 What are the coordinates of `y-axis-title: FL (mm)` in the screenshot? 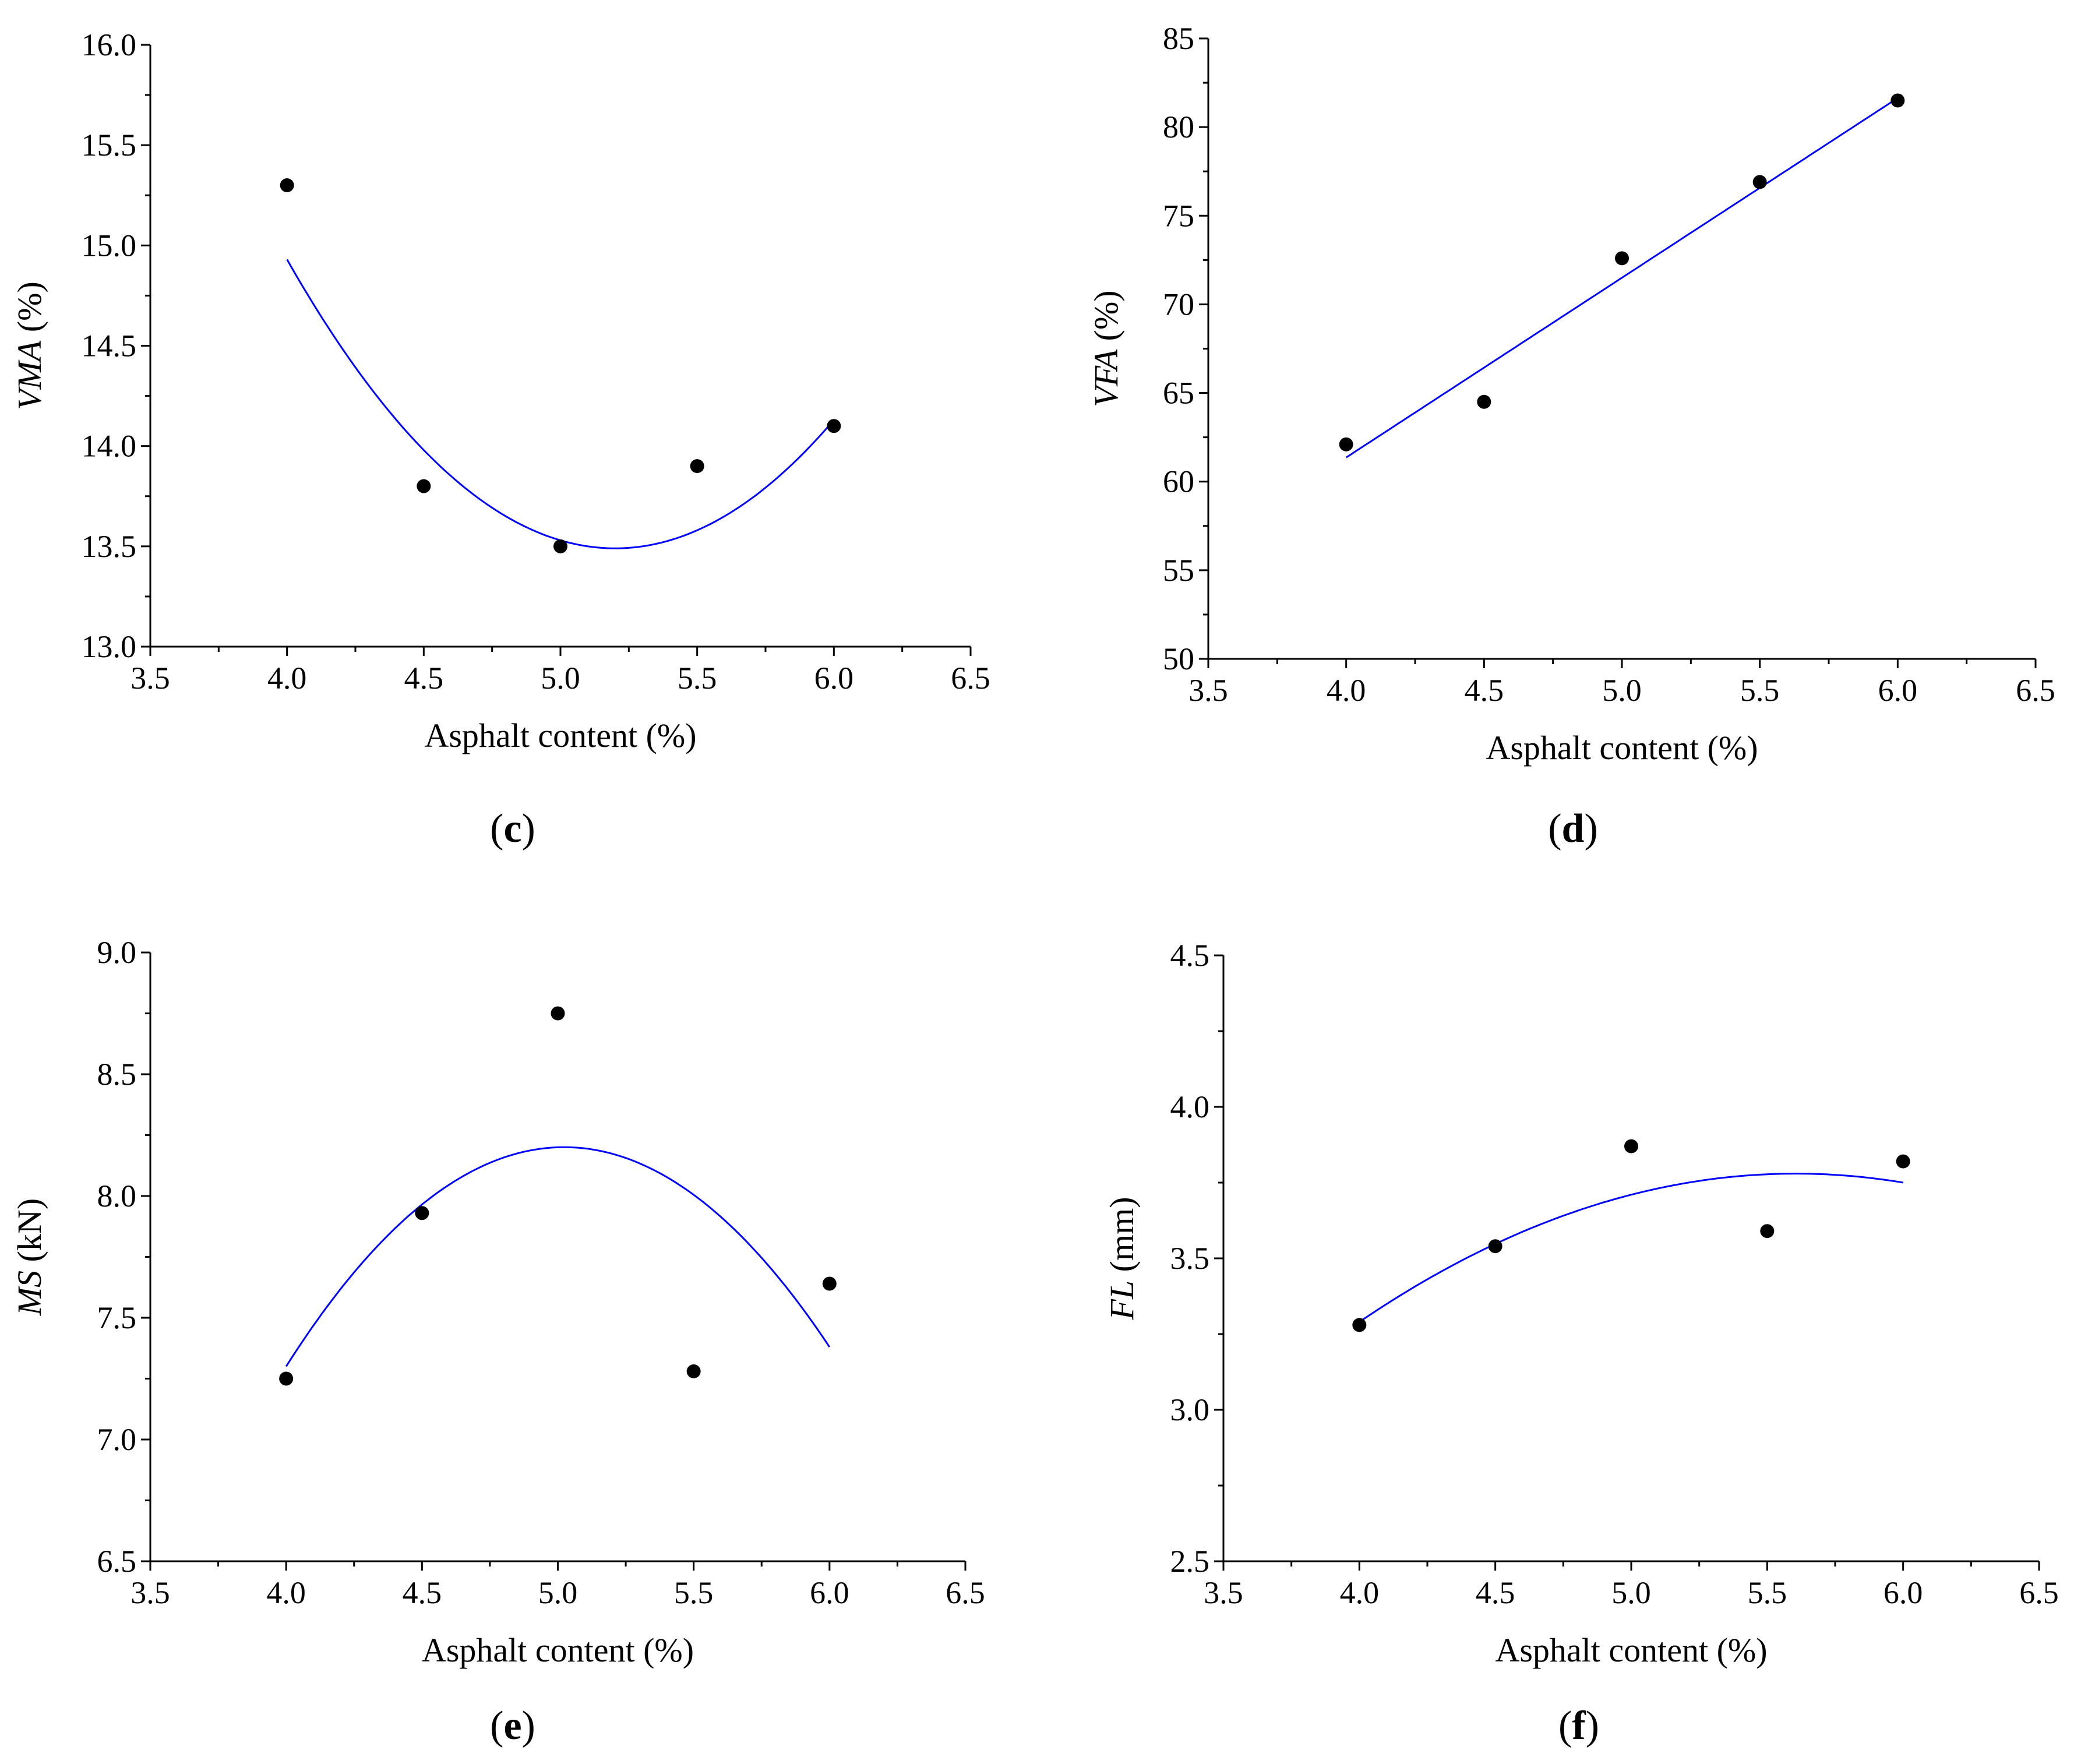 It's located at (1122, 1258).